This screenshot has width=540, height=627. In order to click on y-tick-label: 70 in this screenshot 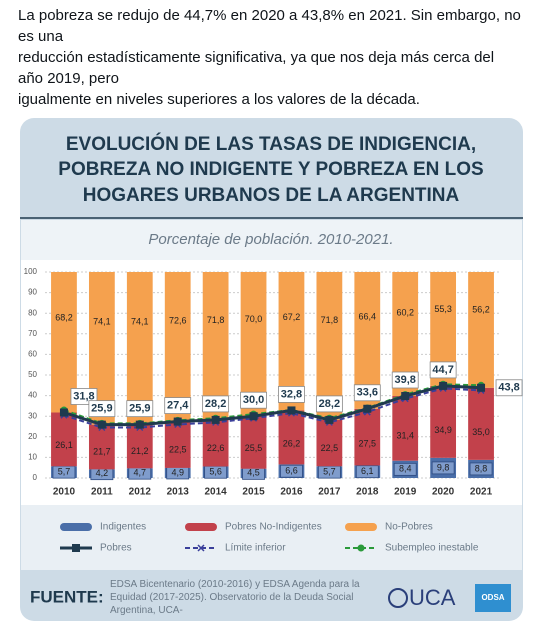, I will do `click(32, 333)`.